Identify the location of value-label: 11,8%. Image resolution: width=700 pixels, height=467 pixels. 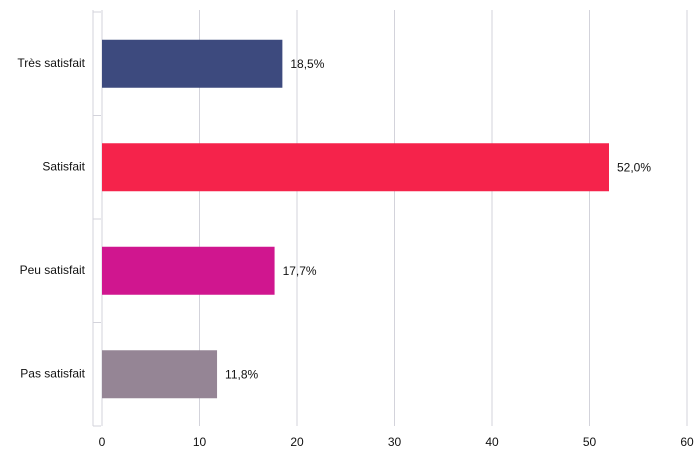
(241, 374).